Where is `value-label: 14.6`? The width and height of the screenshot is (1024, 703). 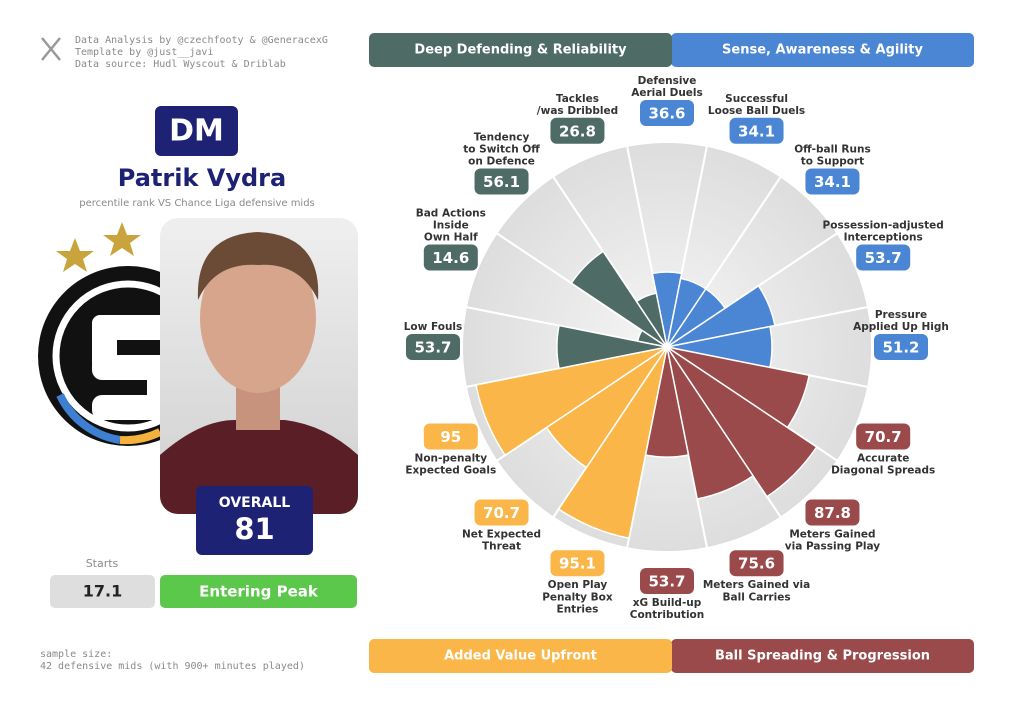
value-label: 14.6 is located at coordinates (450, 258).